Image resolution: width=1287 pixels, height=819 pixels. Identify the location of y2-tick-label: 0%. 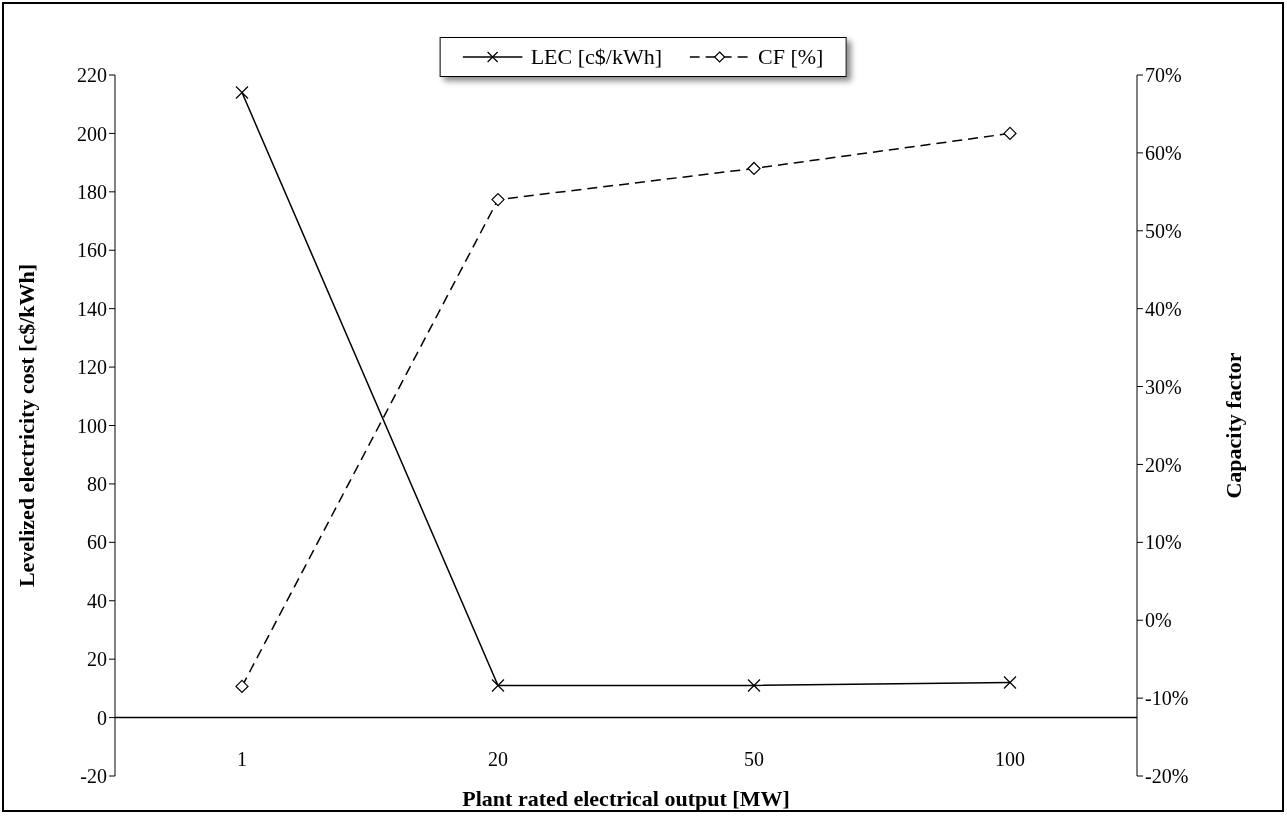
(1158, 620).